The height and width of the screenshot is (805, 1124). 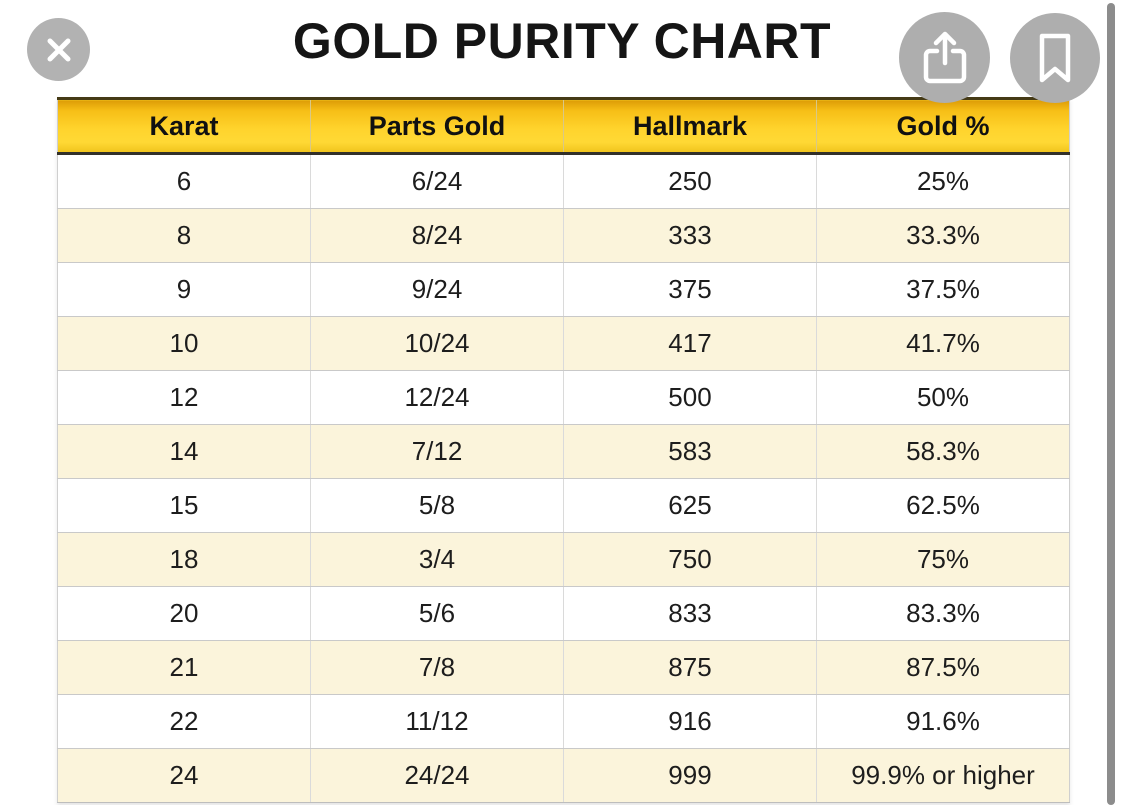 I want to click on table-cell: 62.5%, so click(x=943, y=505).